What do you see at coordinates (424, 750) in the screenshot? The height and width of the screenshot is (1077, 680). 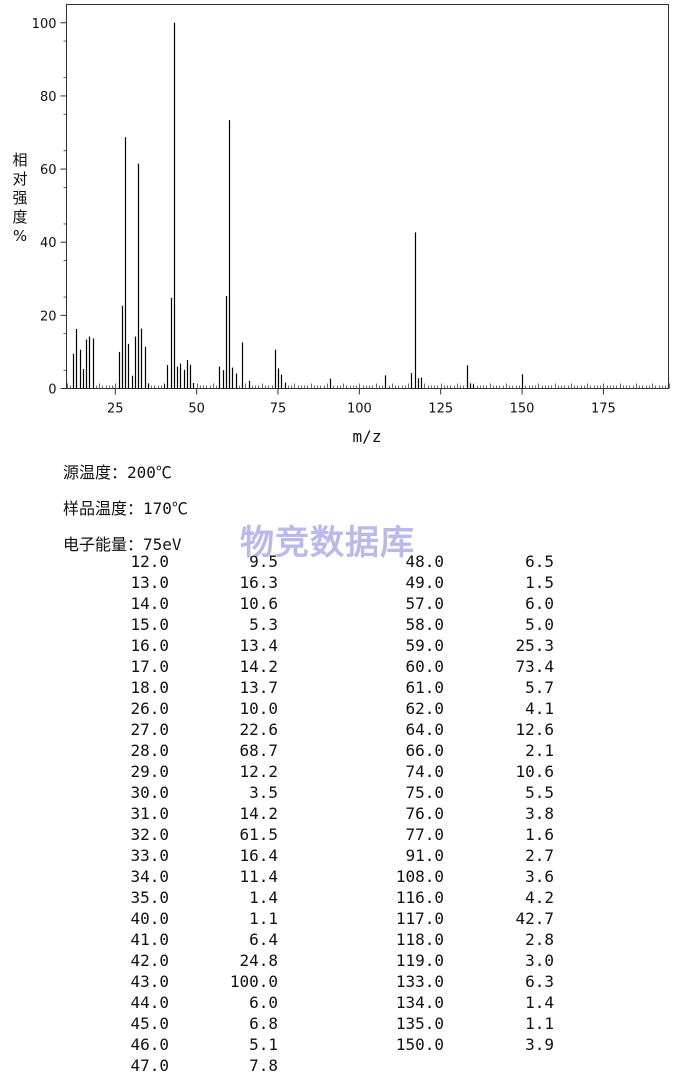 I see `peak-mz: 66.0` at bounding box center [424, 750].